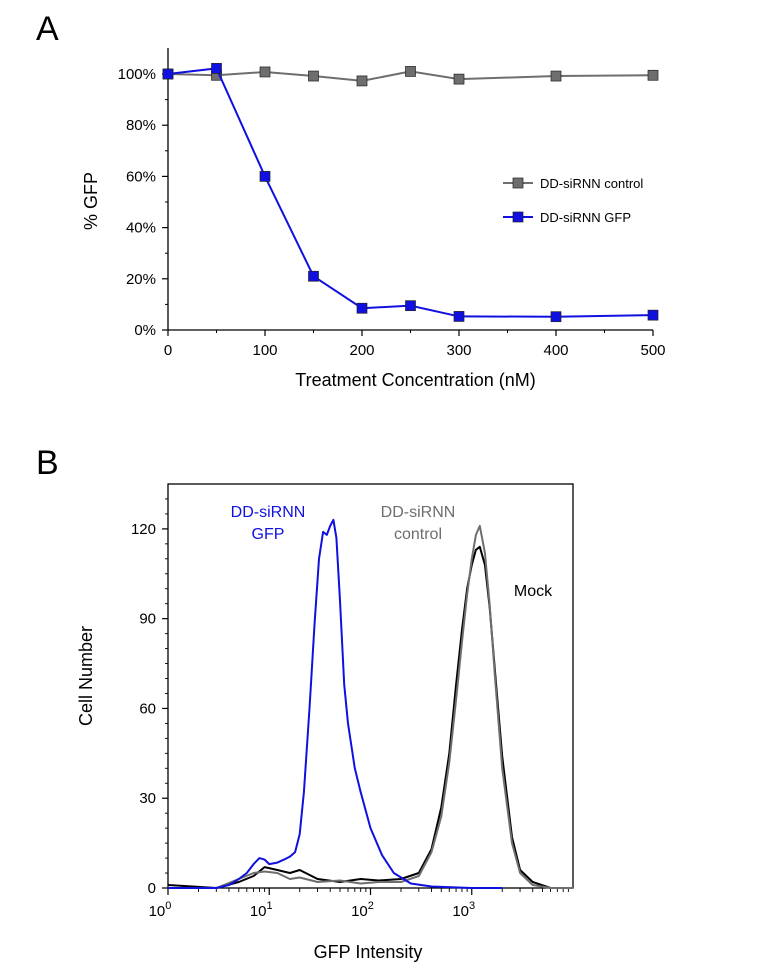  I want to click on x-tick-label: 400, so click(555, 350).